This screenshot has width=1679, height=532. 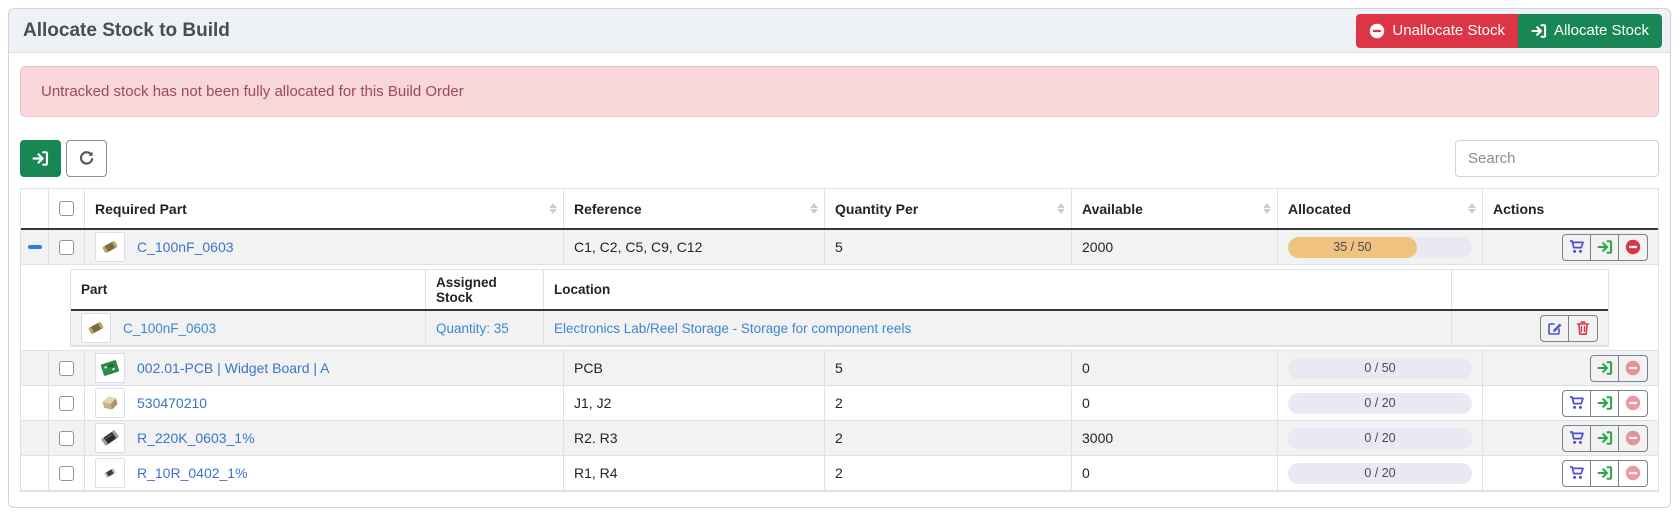 I want to click on column-header-actions: Actions, so click(x=1519, y=208).